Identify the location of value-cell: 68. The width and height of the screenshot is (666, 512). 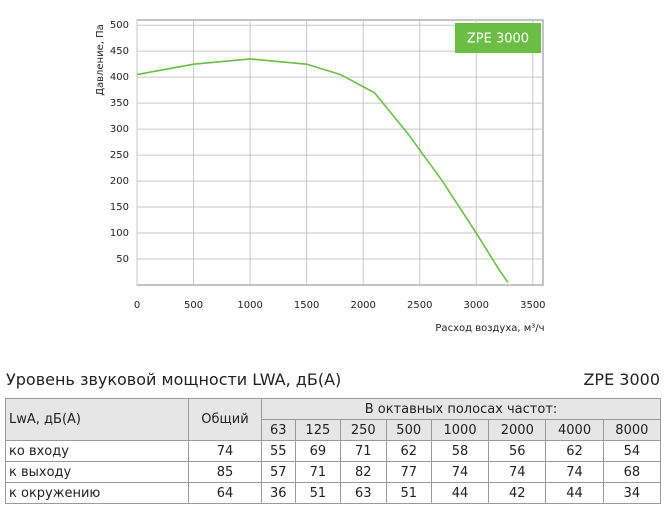
(632, 472).